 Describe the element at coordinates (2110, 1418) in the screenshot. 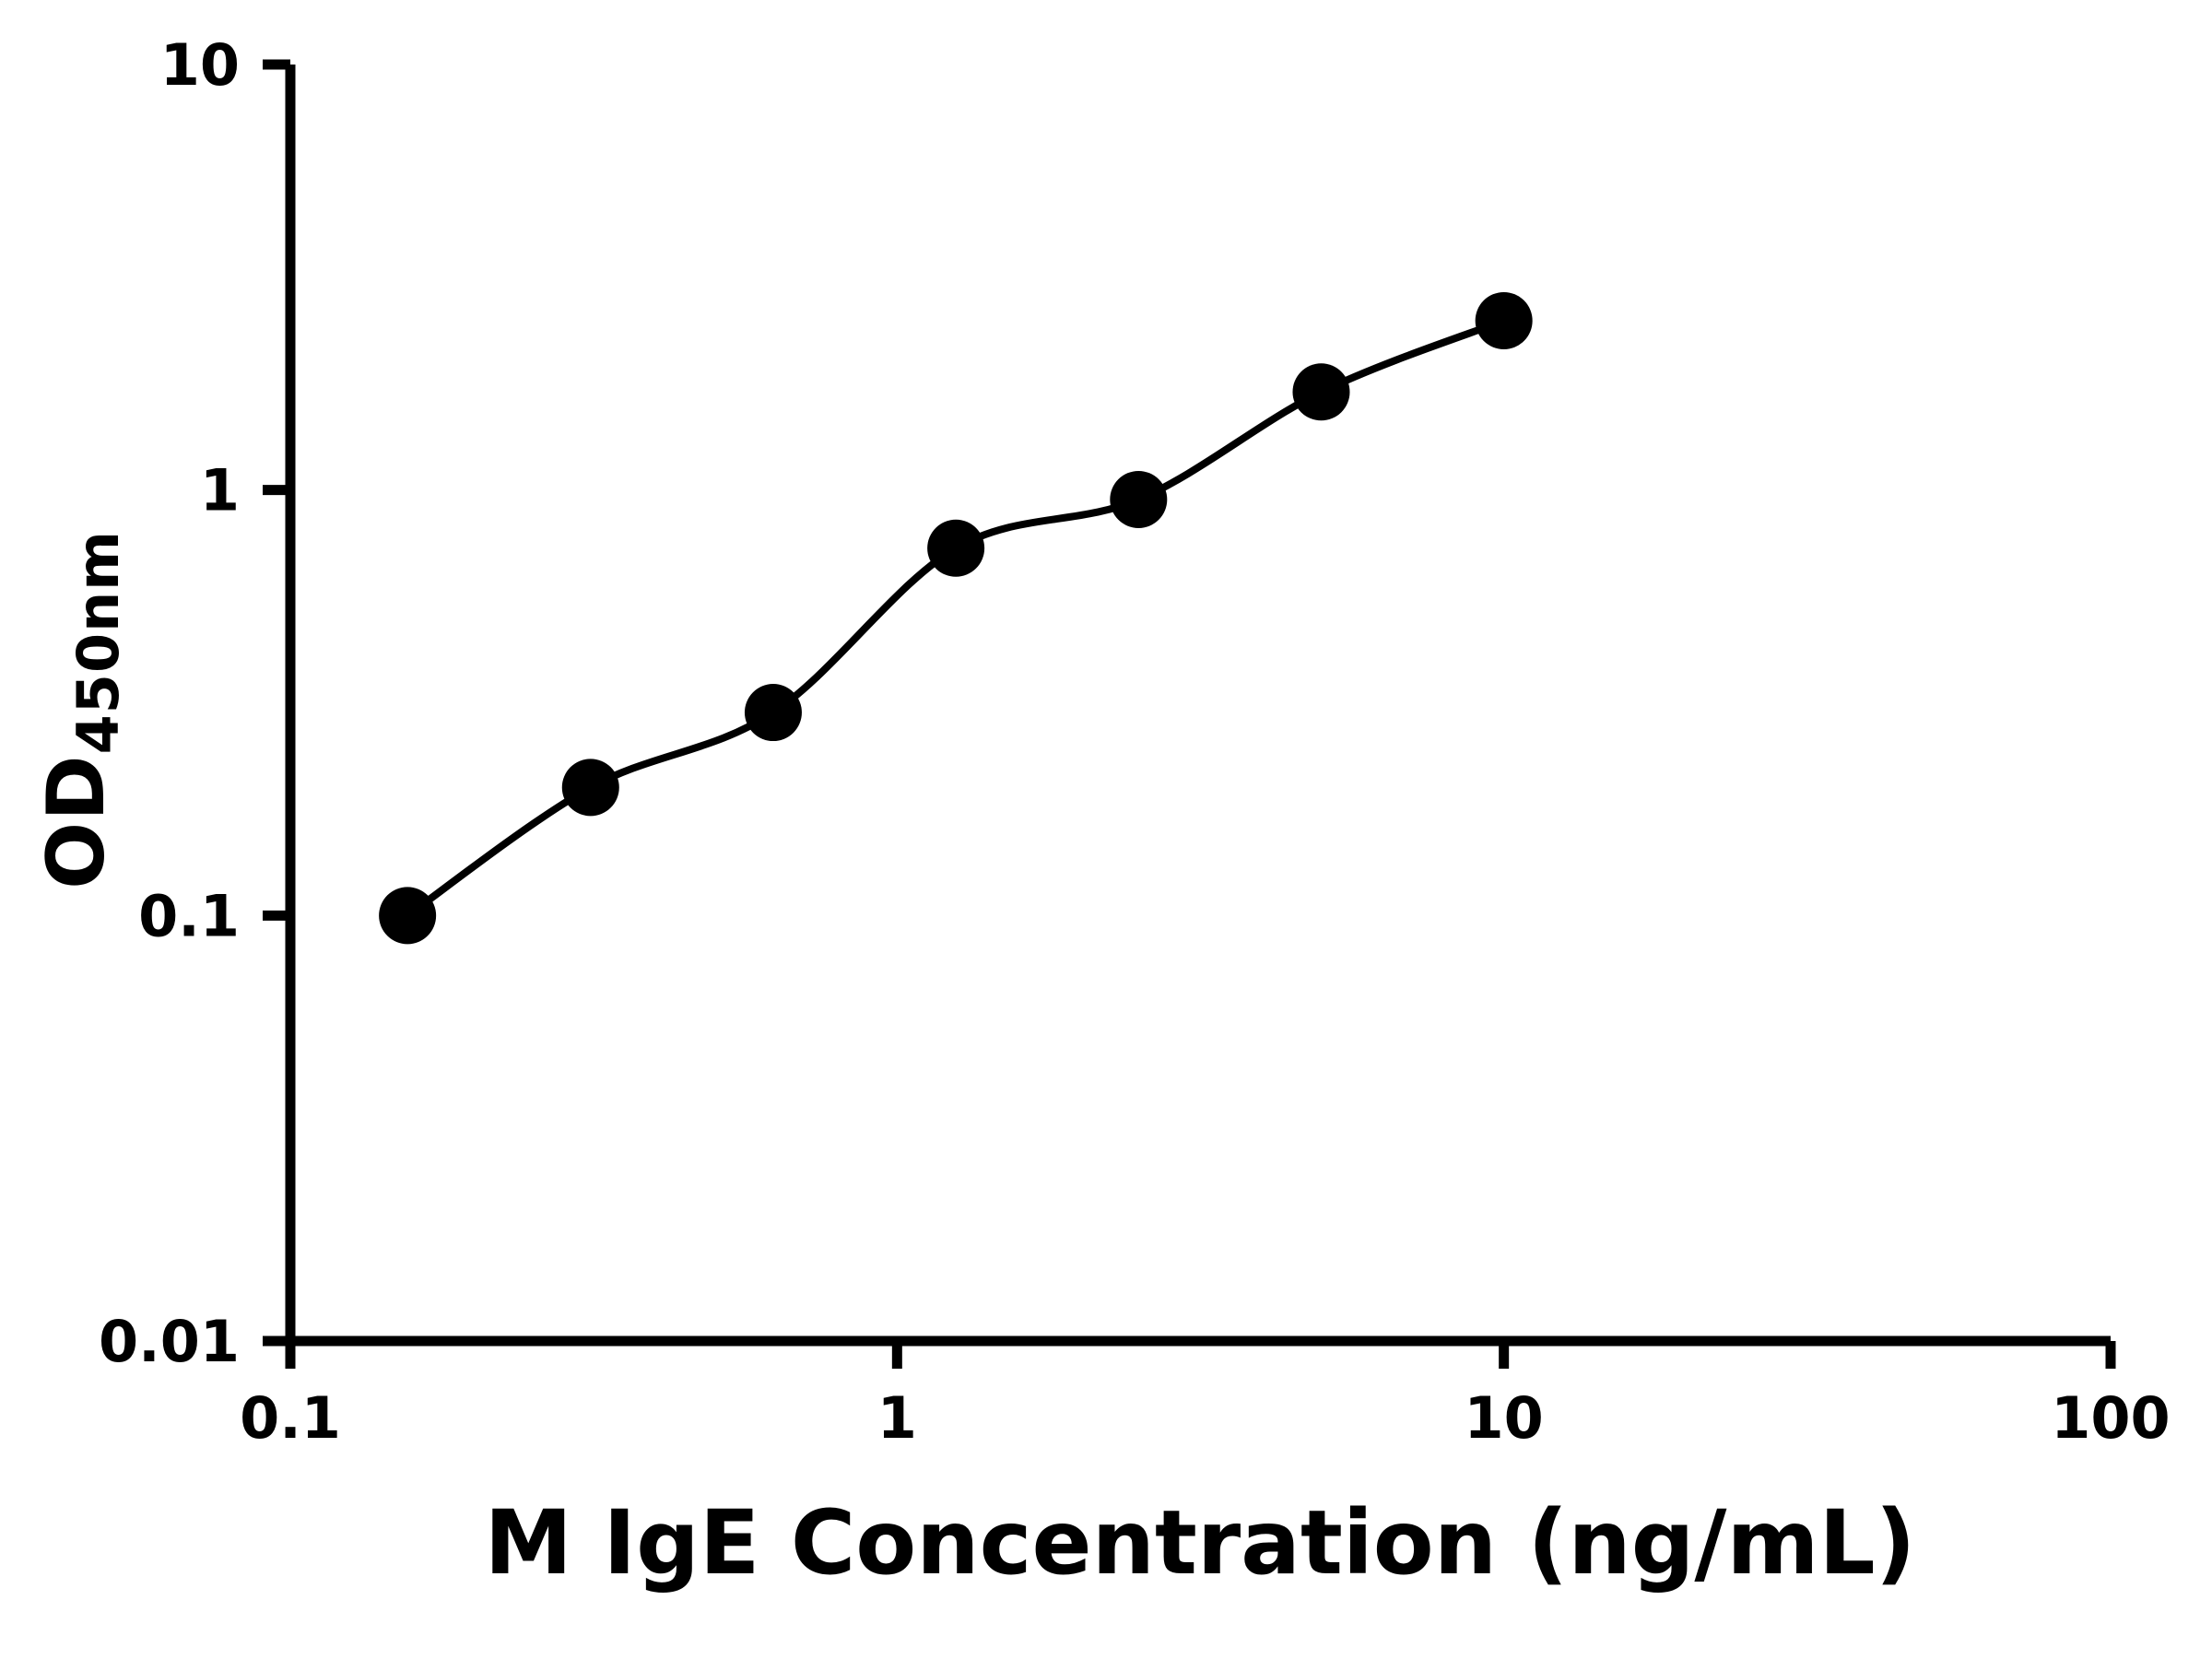

I see `x-tick-label: 100` at that location.